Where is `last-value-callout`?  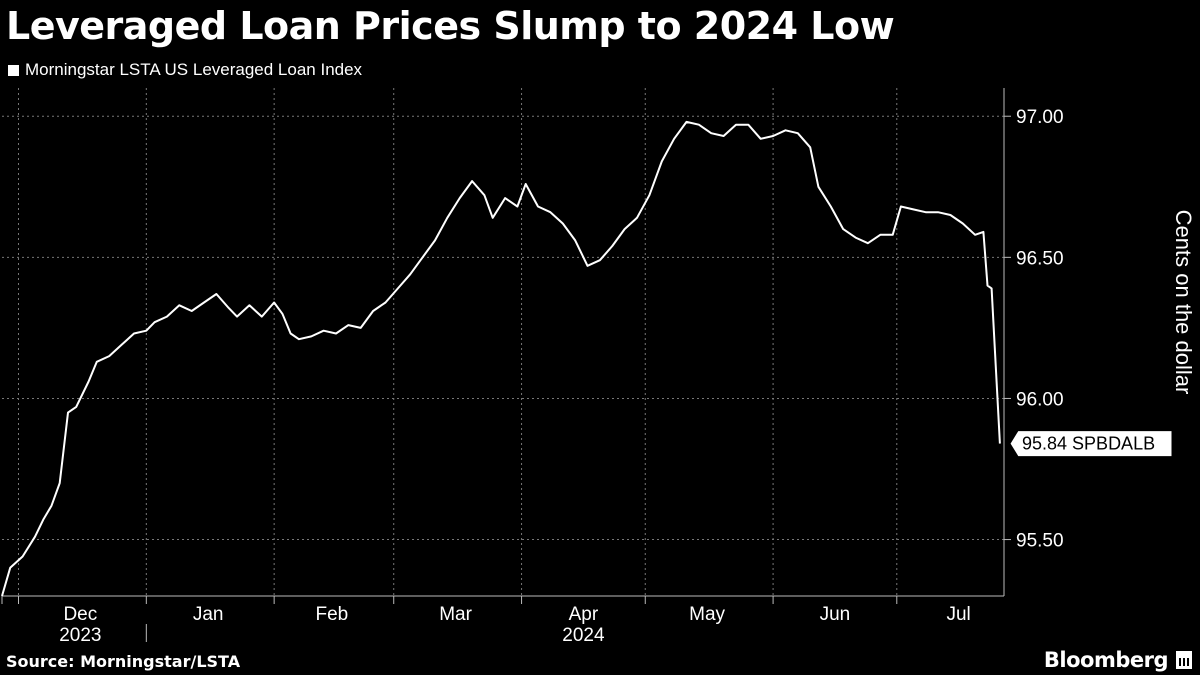
last-value-callout is located at coordinates (1091, 444).